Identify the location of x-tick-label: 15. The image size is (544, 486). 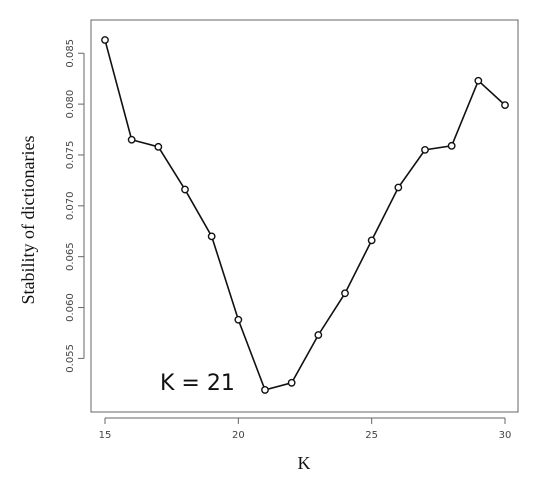
(105, 435).